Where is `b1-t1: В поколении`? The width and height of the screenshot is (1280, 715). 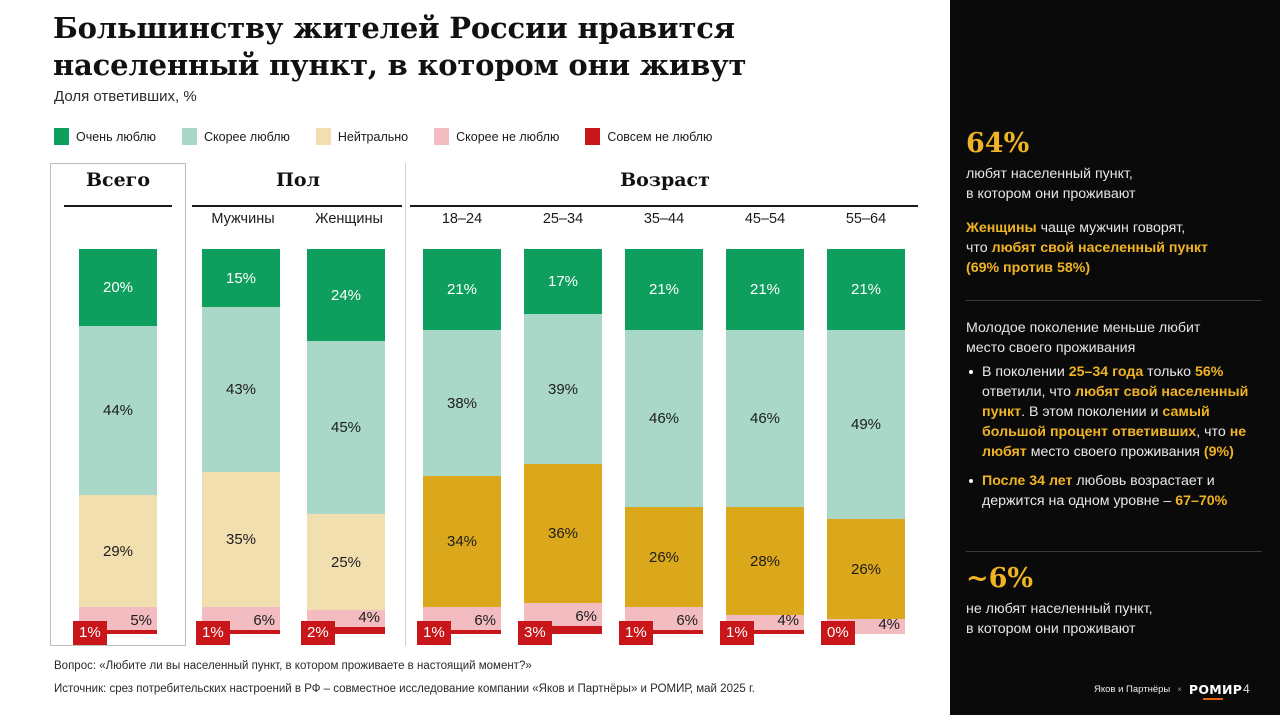 b1-t1: В поколении is located at coordinates (1025, 372).